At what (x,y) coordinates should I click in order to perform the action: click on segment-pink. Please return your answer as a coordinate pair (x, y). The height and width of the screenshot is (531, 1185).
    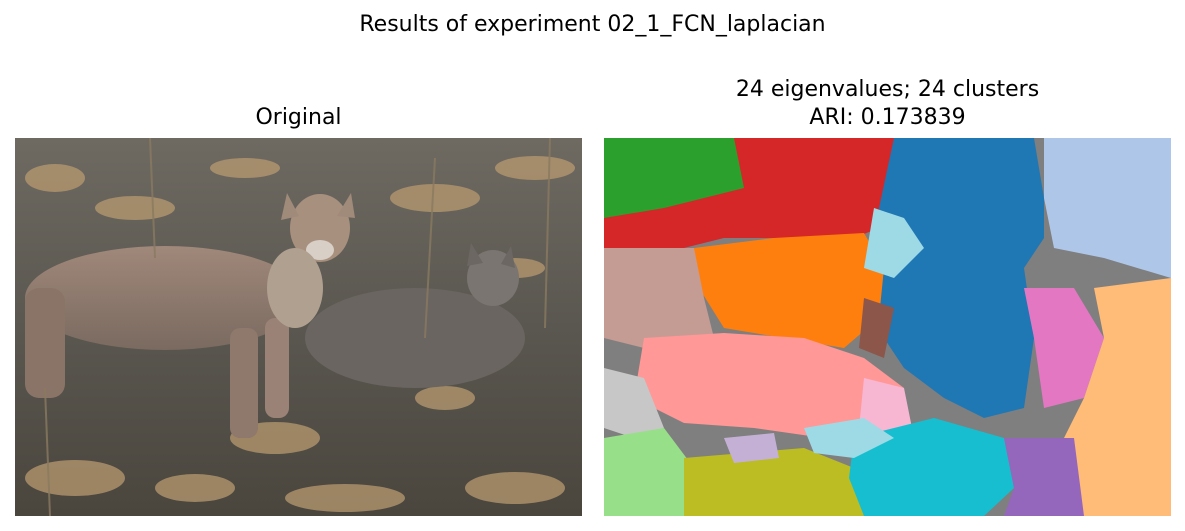
    Looking at the image, I should click on (1064, 348).